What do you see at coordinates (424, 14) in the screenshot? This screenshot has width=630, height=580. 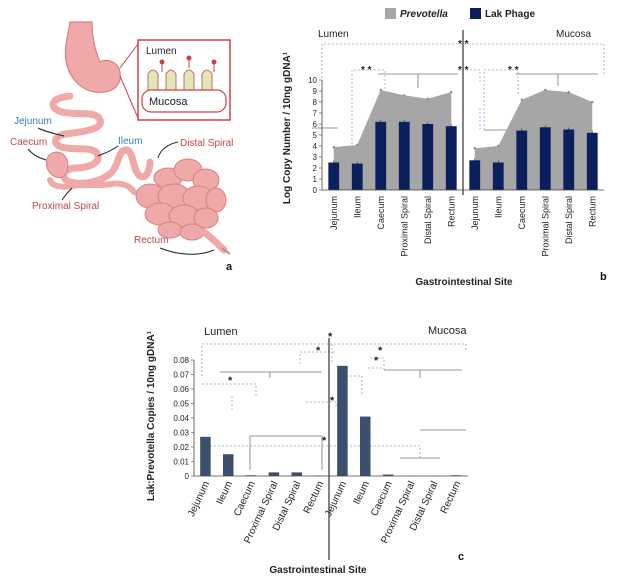 I see `legend-label-prevotella: Prevotella` at bounding box center [424, 14].